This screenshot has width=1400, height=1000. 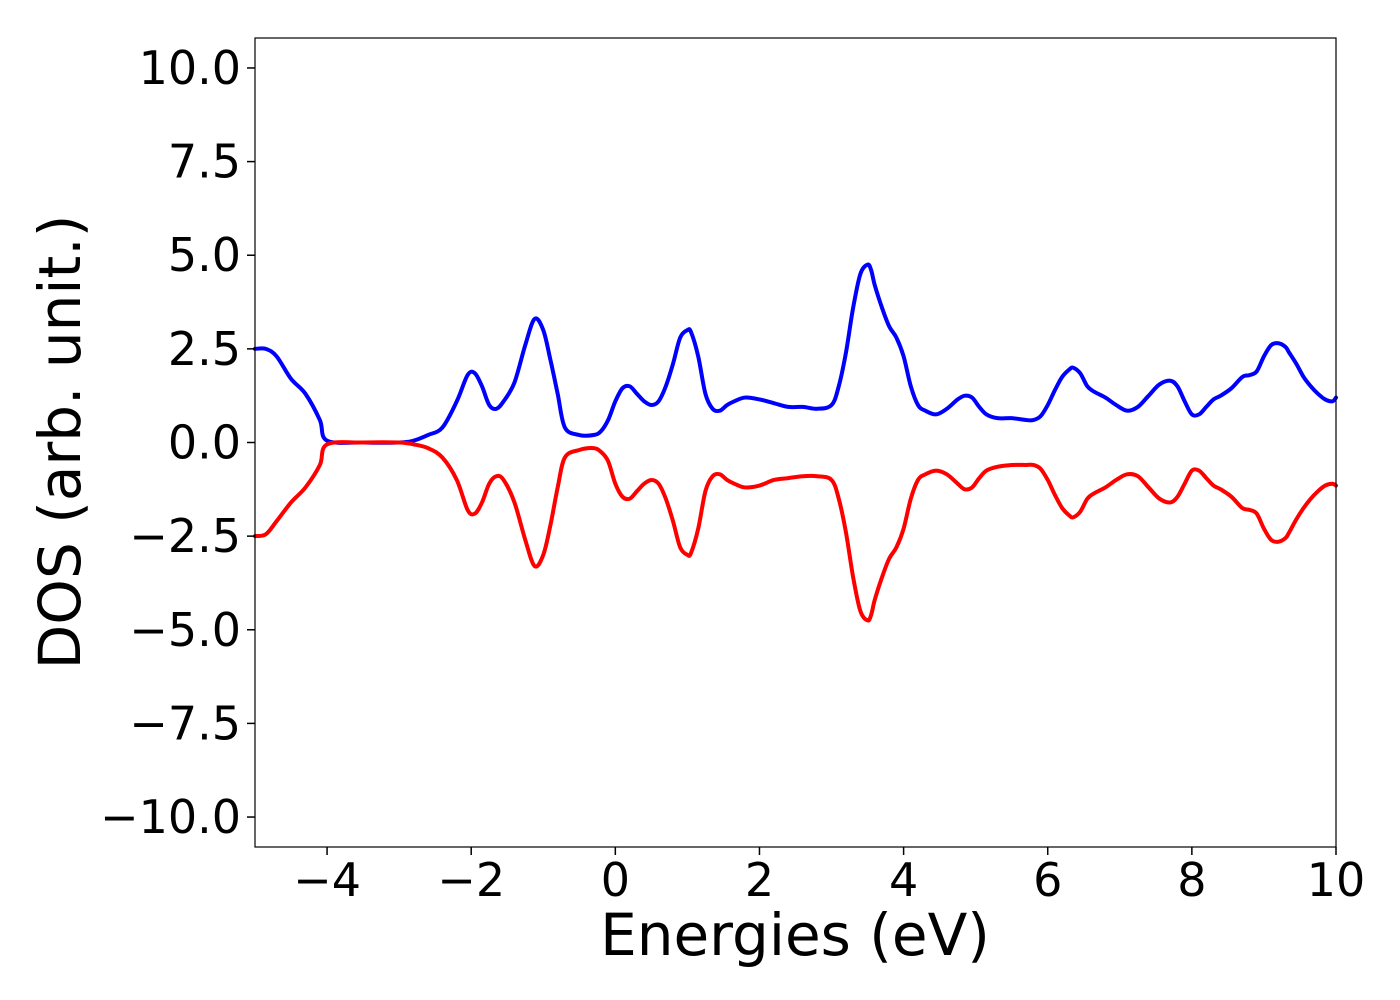 I want to click on dos-up-line, so click(x=795, y=353).